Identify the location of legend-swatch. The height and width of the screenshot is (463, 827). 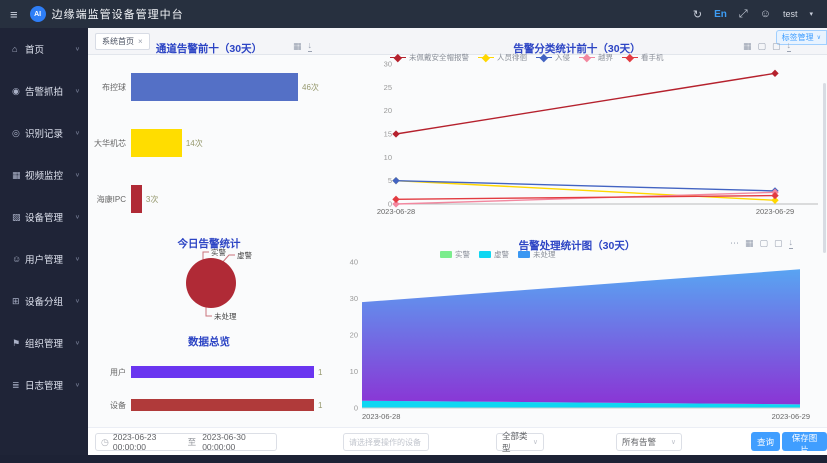
(485, 254).